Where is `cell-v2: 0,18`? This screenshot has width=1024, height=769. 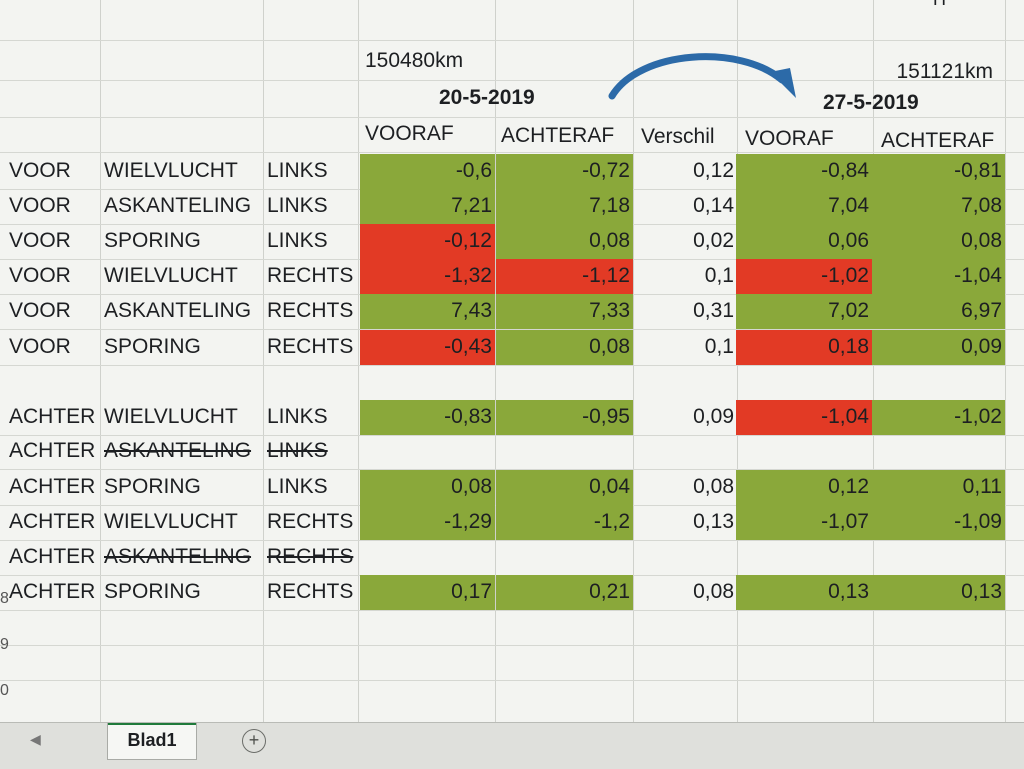 cell-v2: 0,18 is located at coordinates (804, 347).